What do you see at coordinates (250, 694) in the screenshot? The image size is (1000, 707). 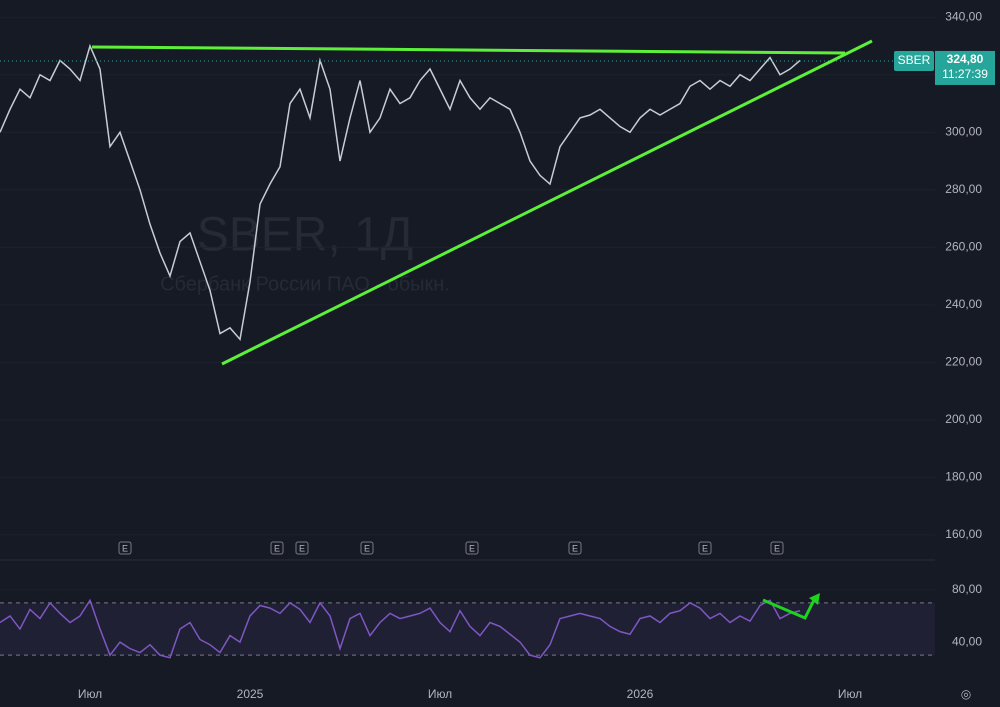 I see `x-tick-label: 2025` at bounding box center [250, 694].